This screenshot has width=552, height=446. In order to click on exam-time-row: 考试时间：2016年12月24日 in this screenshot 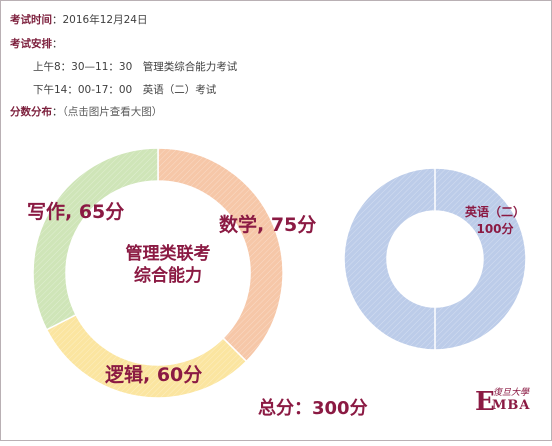, I will do `click(78, 20)`.